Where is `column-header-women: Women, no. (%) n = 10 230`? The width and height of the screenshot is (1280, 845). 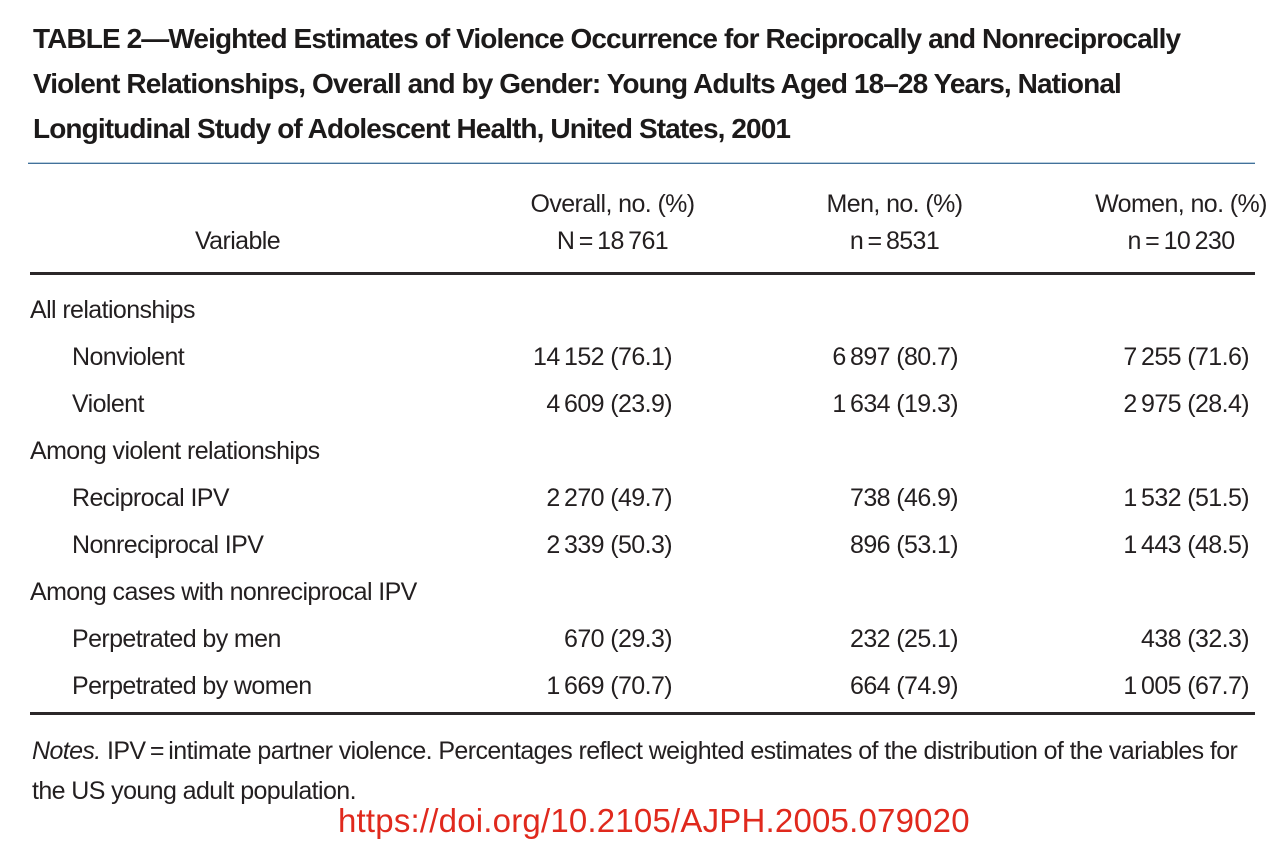
column-header-women: Women, no. (%) n = 10 230 is located at coordinates (1160, 223).